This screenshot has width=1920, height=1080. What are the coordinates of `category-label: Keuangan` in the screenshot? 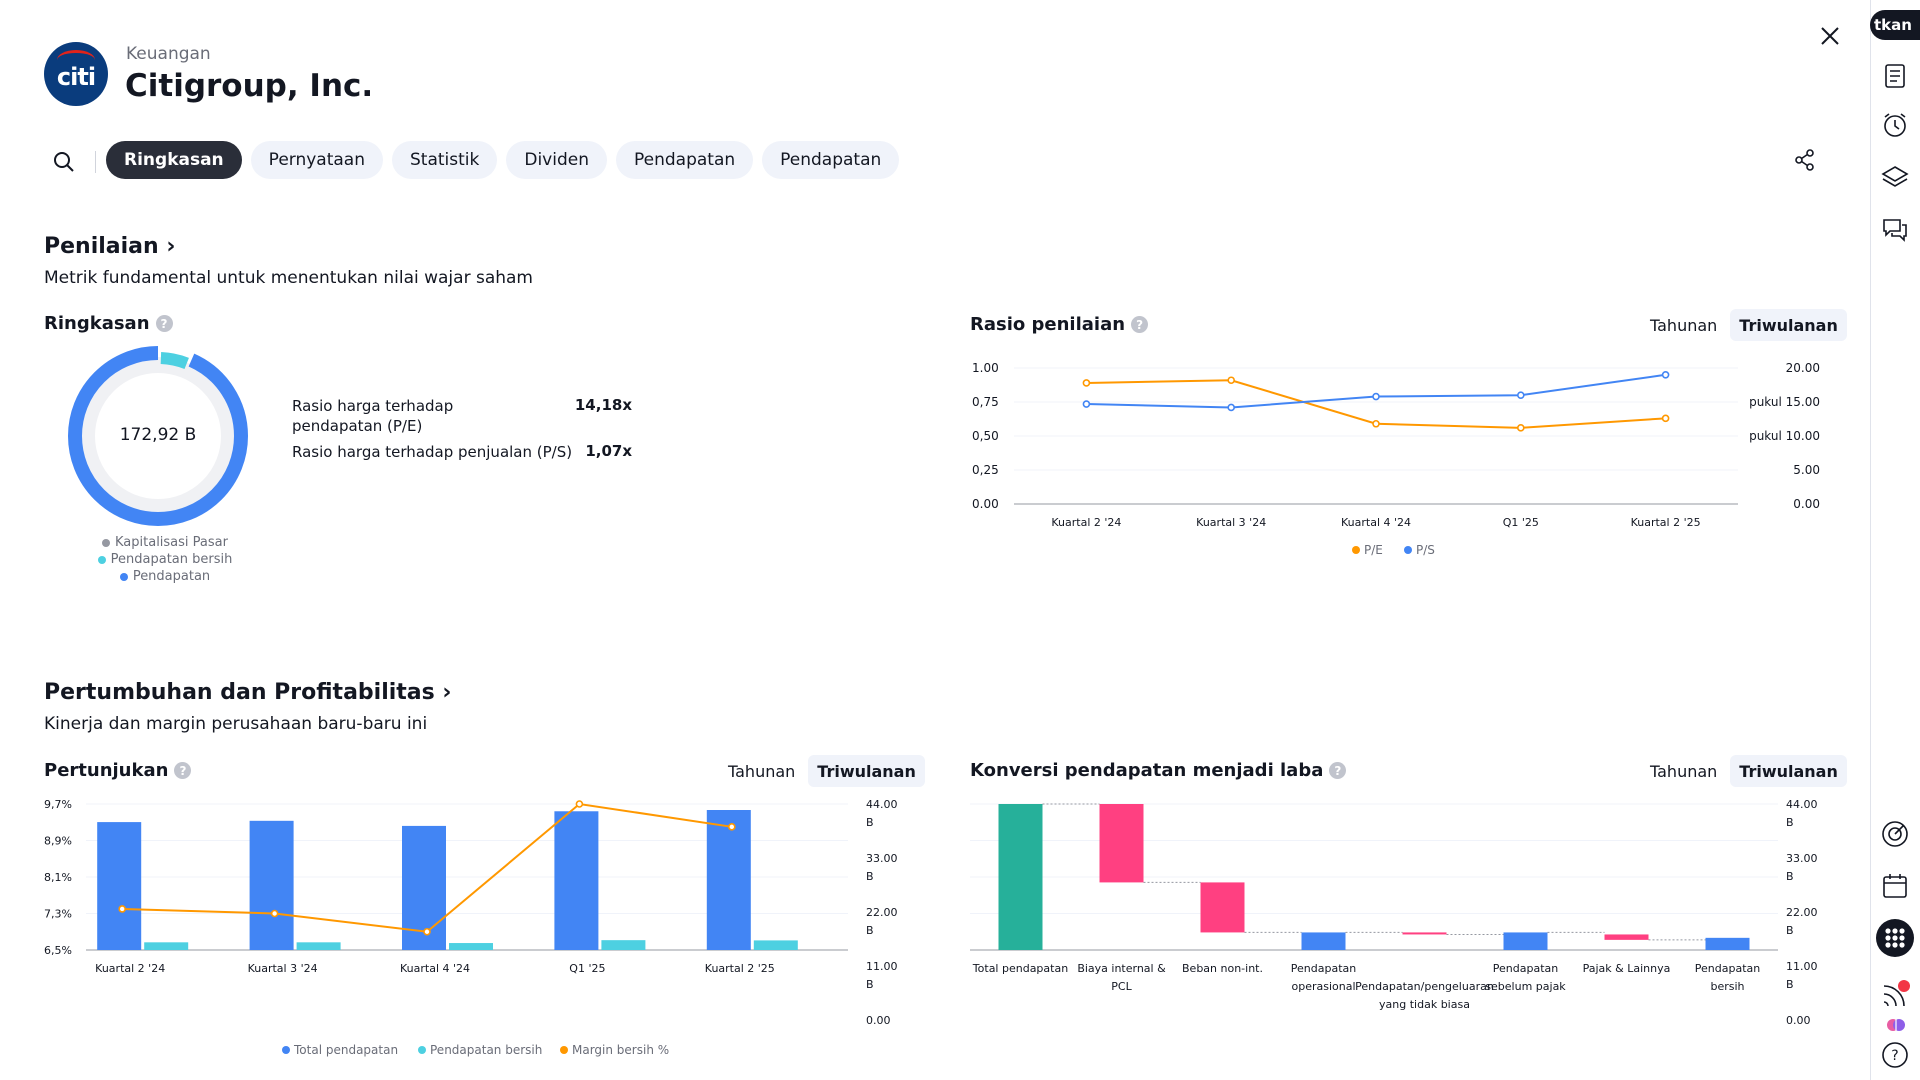 It's located at (168, 54).